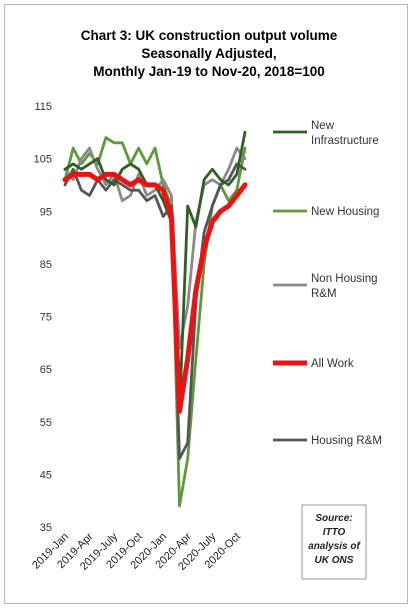 The image size is (417, 612). I want to click on y-axis: 115 105 95 85 75 65 55 45 35, so click(43, 317).